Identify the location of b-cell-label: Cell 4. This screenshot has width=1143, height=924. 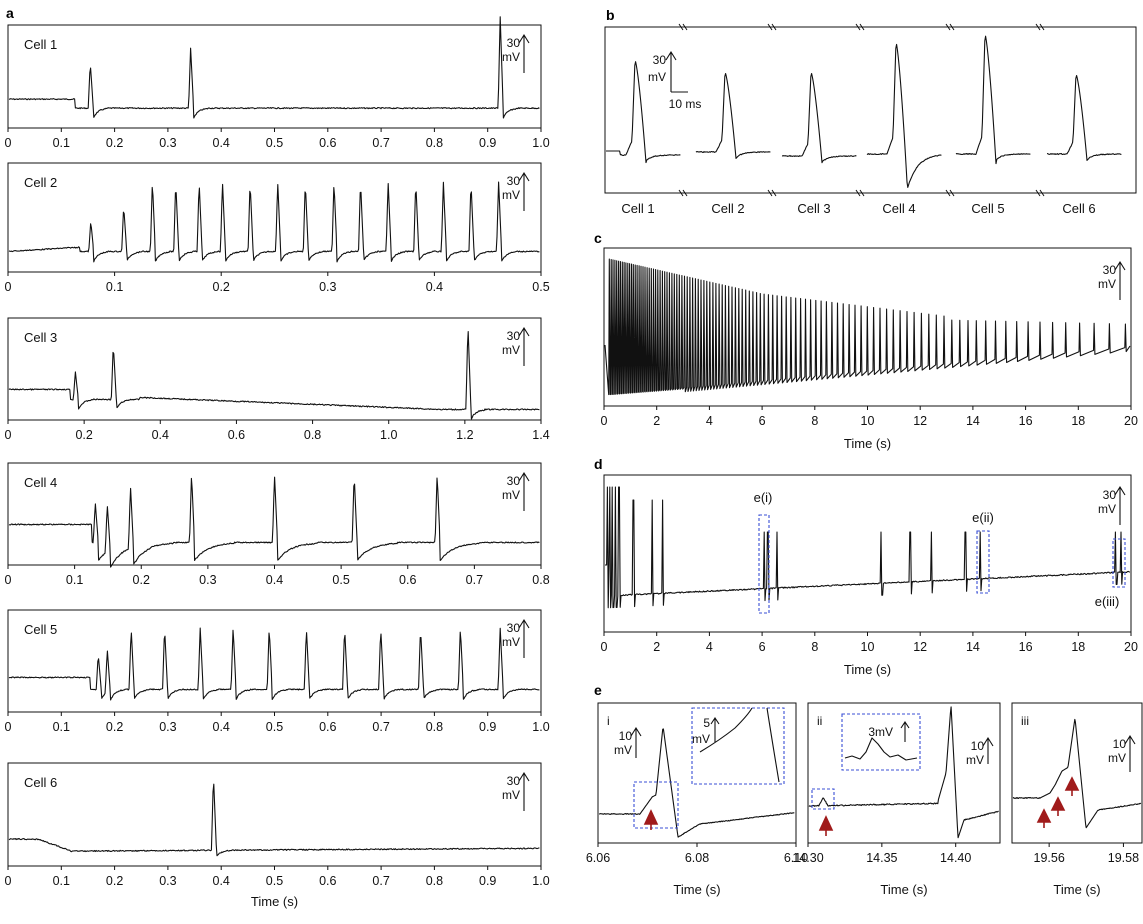
(898, 208).